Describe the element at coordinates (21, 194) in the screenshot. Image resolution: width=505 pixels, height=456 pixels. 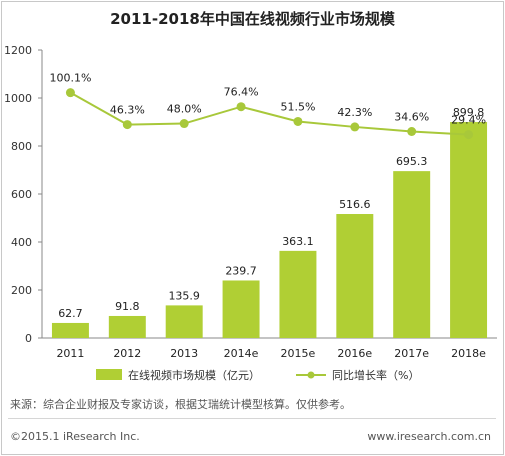
I see `y-tick-label: 600` at that location.